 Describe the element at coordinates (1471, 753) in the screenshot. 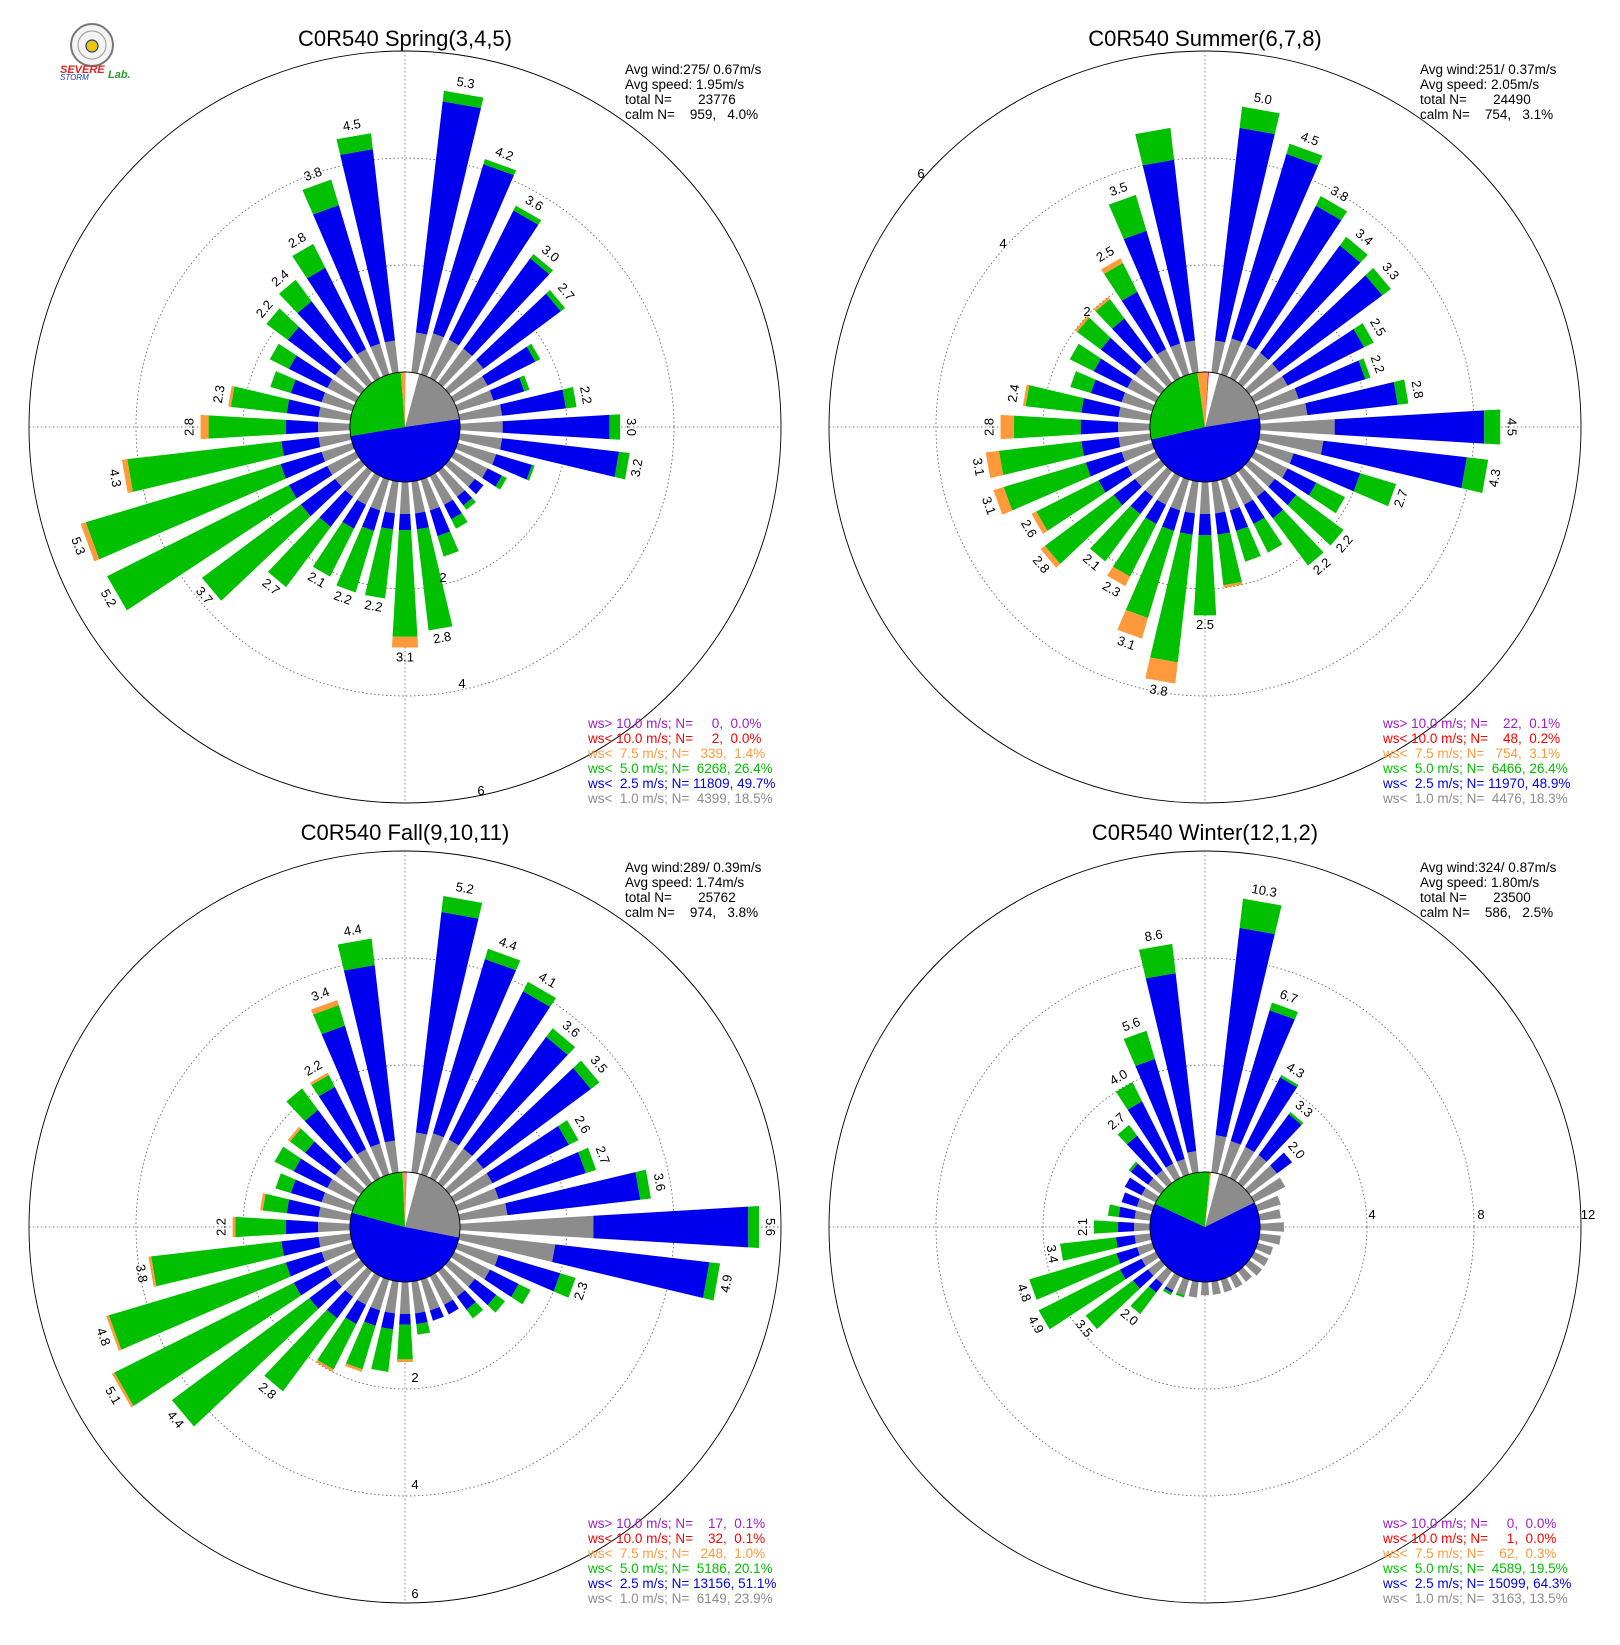

I see `legend-entry: ws< 7.5 m/s; N= 754, 3.1%` at that location.